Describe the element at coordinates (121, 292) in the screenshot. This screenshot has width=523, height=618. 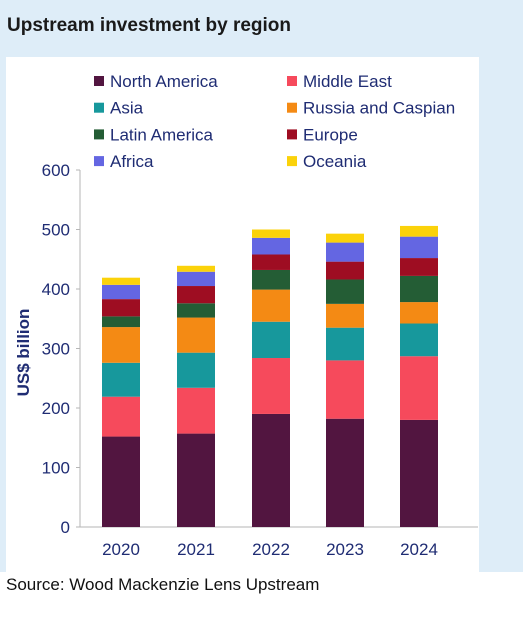
I see `bar-2020-africa` at that location.